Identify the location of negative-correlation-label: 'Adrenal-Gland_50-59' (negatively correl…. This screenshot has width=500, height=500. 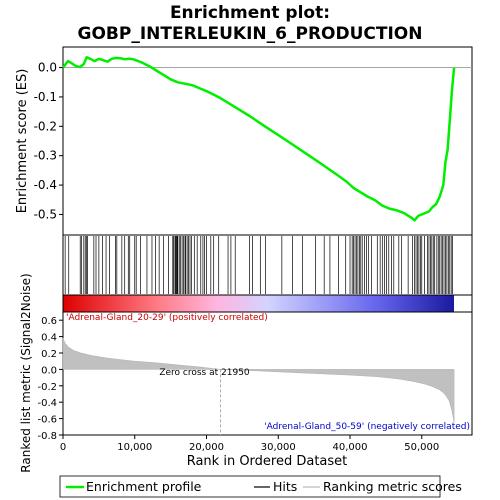
(367, 427).